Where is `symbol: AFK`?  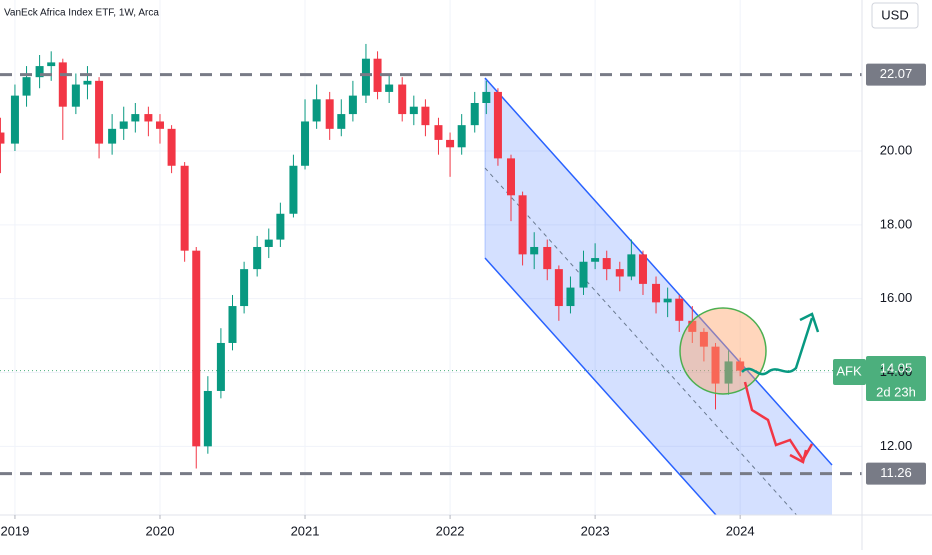
symbol: AFK is located at coordinates (849, 370).